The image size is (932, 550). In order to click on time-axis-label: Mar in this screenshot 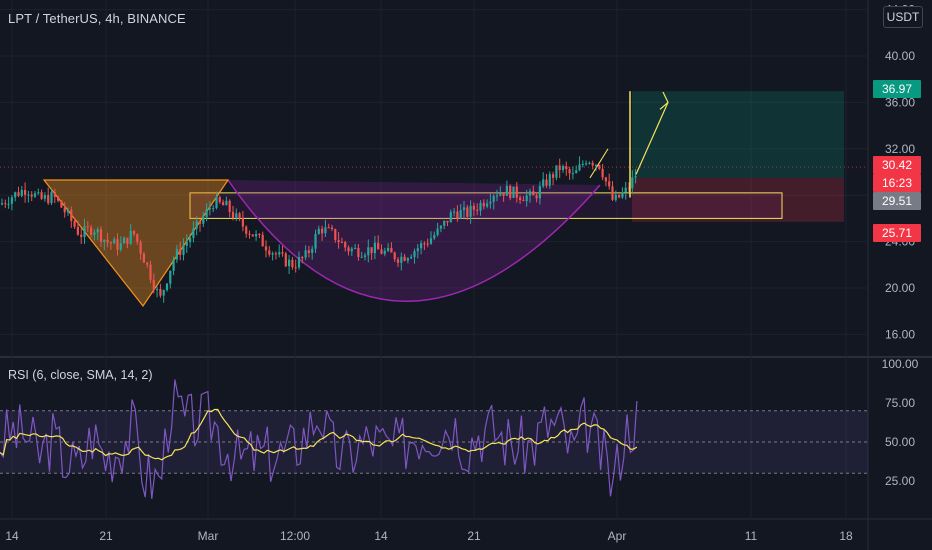, I will do `click(208, 536)`.